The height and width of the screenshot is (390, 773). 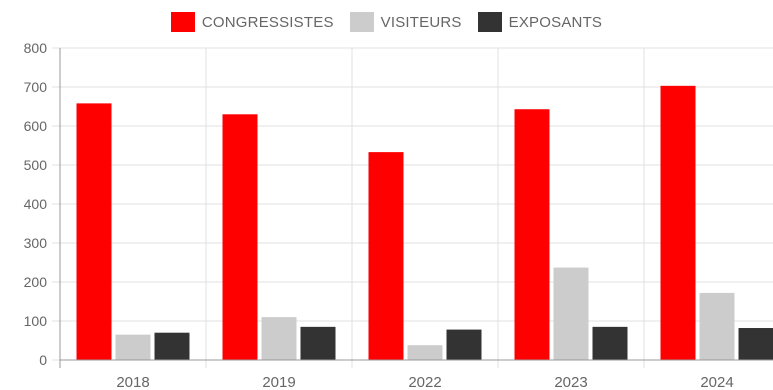 What do you see at coordinates (36, 48) in the screenshot?
I see `y-tick-label: 800` at bounding box center [36, 48].